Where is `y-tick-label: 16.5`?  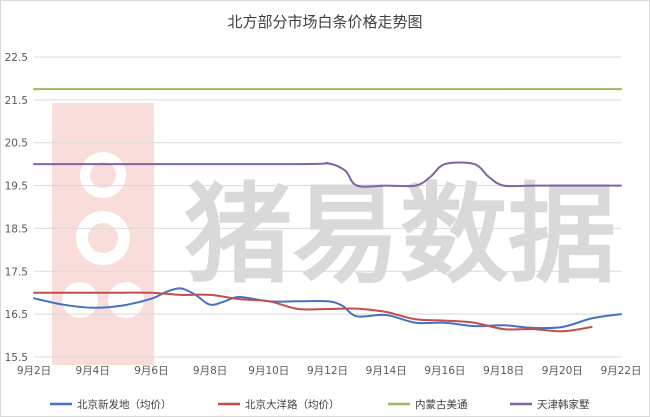
y-tick-label: 16.5 is located at coordinates (16, 315).